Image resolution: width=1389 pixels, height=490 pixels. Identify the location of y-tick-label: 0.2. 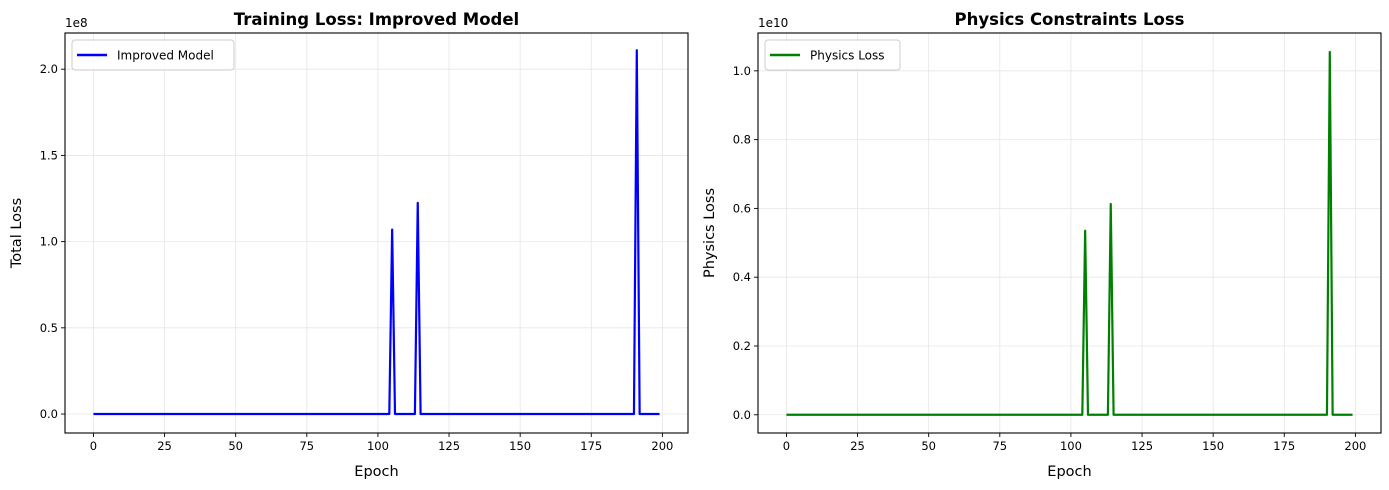
(742, 346).